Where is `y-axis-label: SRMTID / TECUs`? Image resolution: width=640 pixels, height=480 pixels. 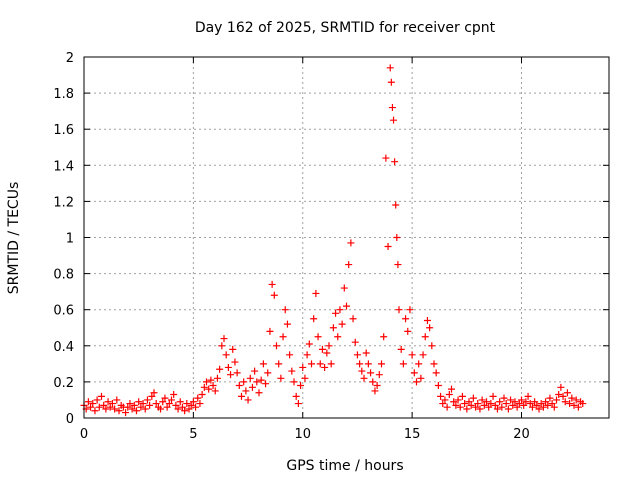
y-axis-label: SRMTID / TECUs is located at coordinates (14, 238).